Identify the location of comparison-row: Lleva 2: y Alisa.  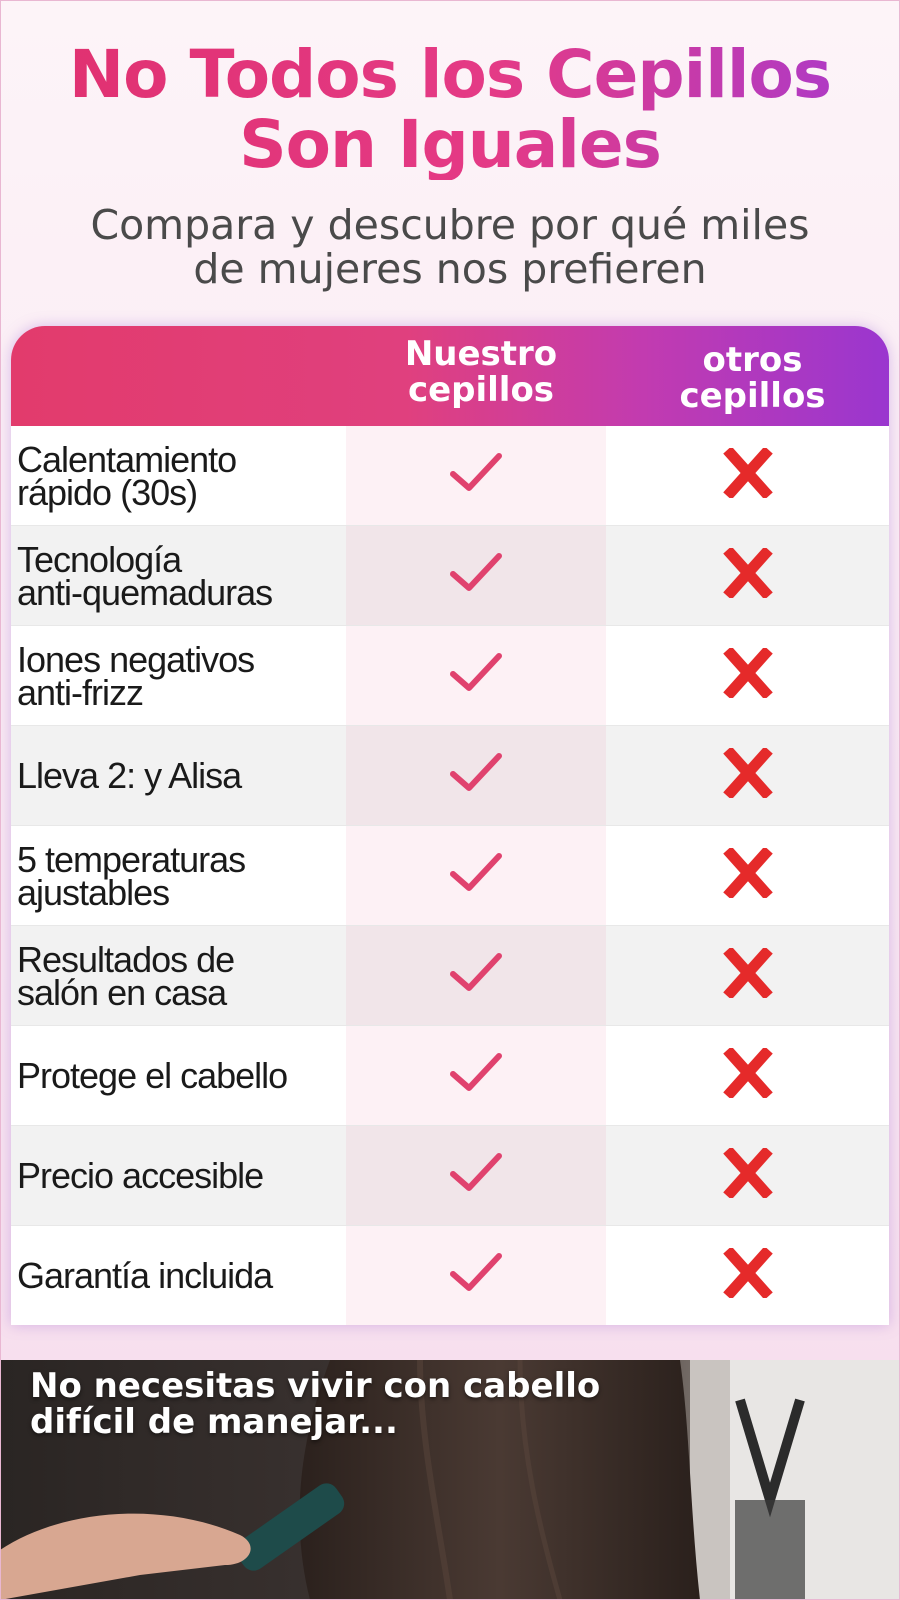
(450, 775).